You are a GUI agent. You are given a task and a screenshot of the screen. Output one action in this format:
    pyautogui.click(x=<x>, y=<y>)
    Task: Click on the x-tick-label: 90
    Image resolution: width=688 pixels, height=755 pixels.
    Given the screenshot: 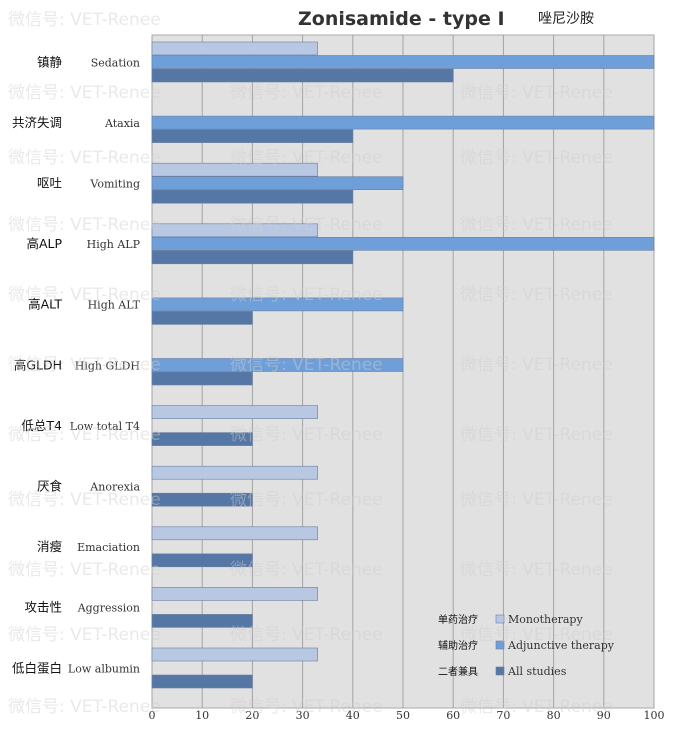 What is the action you would take?
    pyautogui.click(x=604, y=715)
    